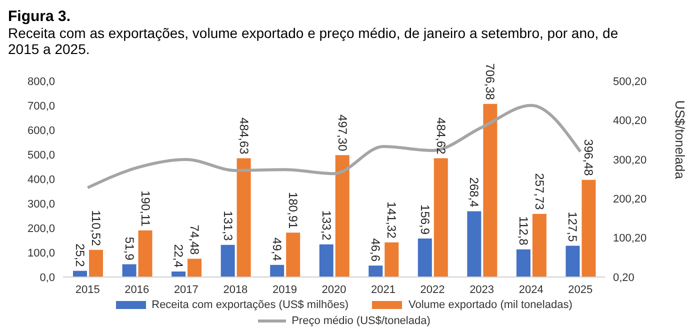  Describe the element at coordinates (375, 250) in the screenshot. I see `data-label: 46,6` at that location.